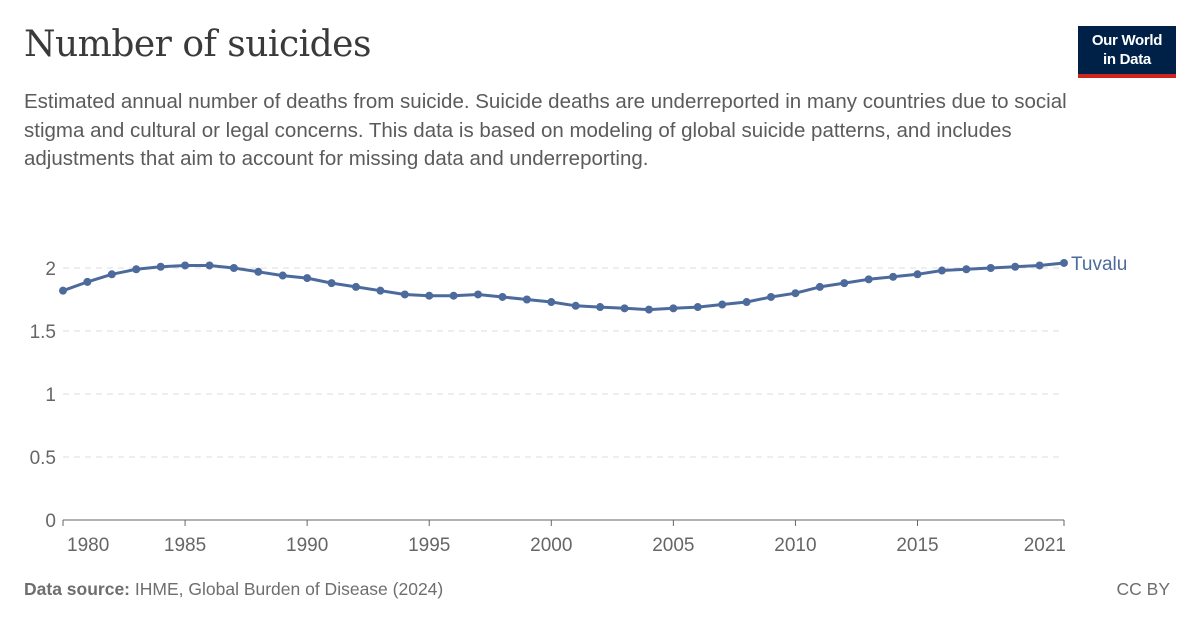 This screenshot has height=627, width=1200. Describe the element at coordinates (50, 395) in the screenshot. I see `y-tick-label: 1` at that location.